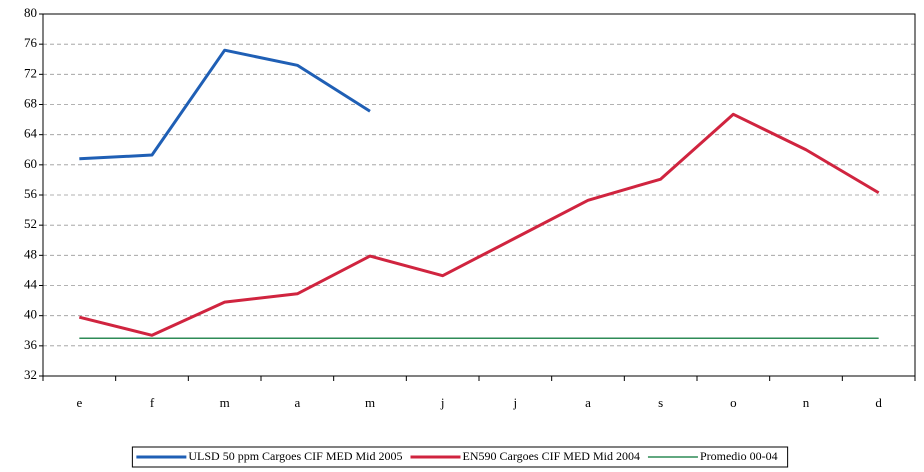 This screenshot has height=472, width=924. I want to click on x-tick-label: o, so click(733, 402).